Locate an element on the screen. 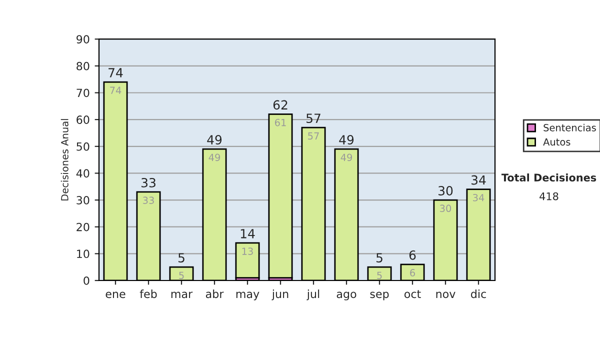  x-tick-label: nov is located at coordinates (446, 295).